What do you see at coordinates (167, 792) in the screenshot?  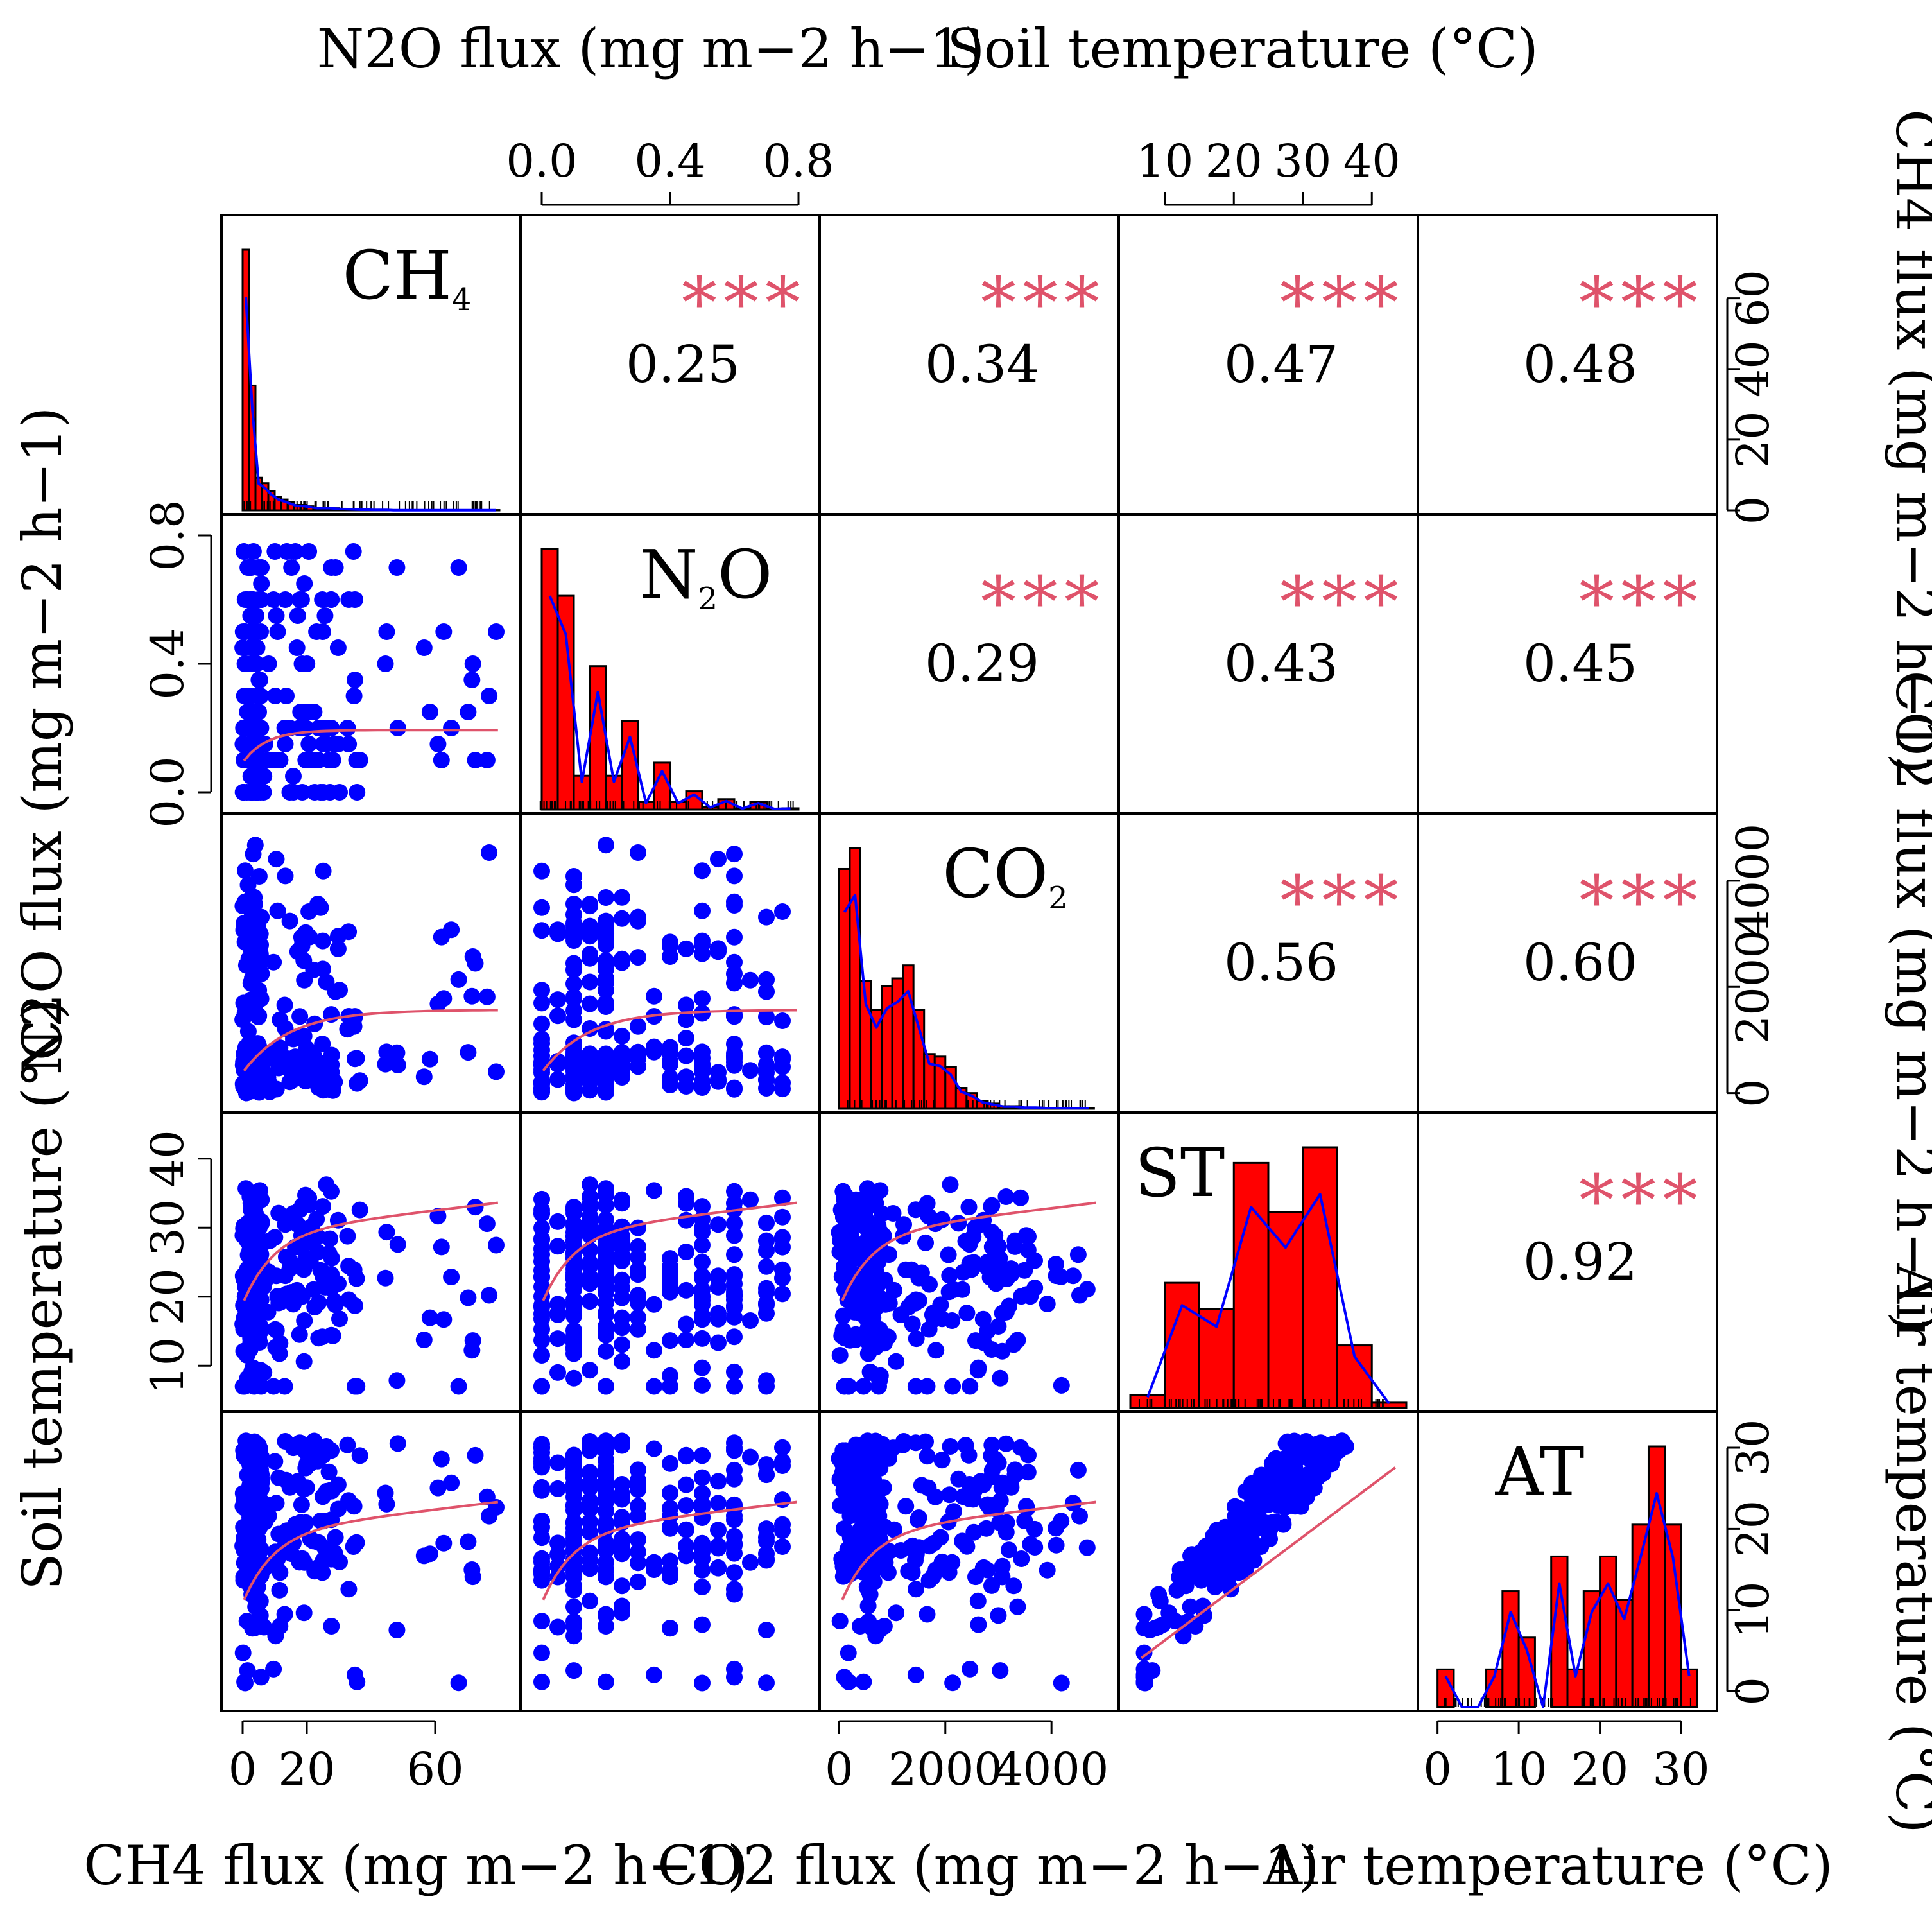 I see `tick-label: 0.0` at bounding box center [167, 792].